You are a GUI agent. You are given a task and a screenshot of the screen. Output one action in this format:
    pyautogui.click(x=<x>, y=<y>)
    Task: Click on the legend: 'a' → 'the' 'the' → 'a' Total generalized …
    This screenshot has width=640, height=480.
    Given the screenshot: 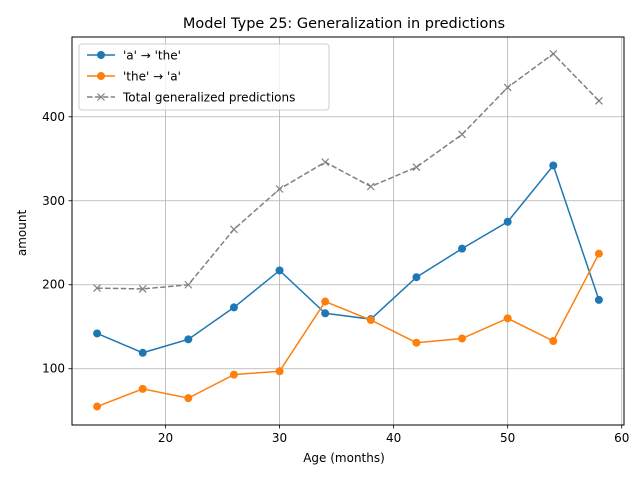 What is the action you would take?
    pyautogui.click(x=204, y=77)
    